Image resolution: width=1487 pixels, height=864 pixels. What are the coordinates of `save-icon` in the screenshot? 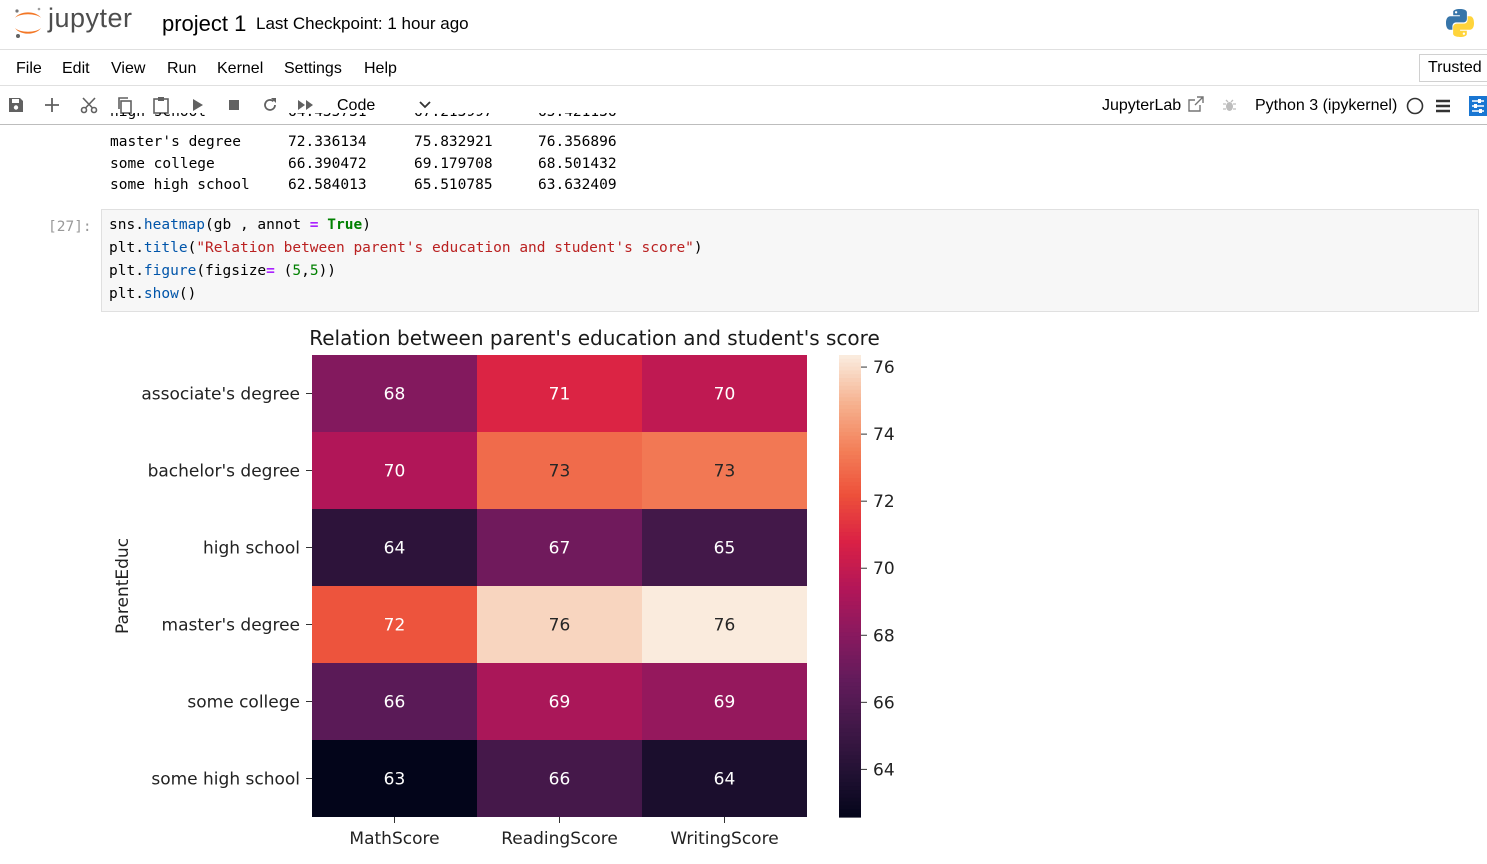 It's located at (16, 105).